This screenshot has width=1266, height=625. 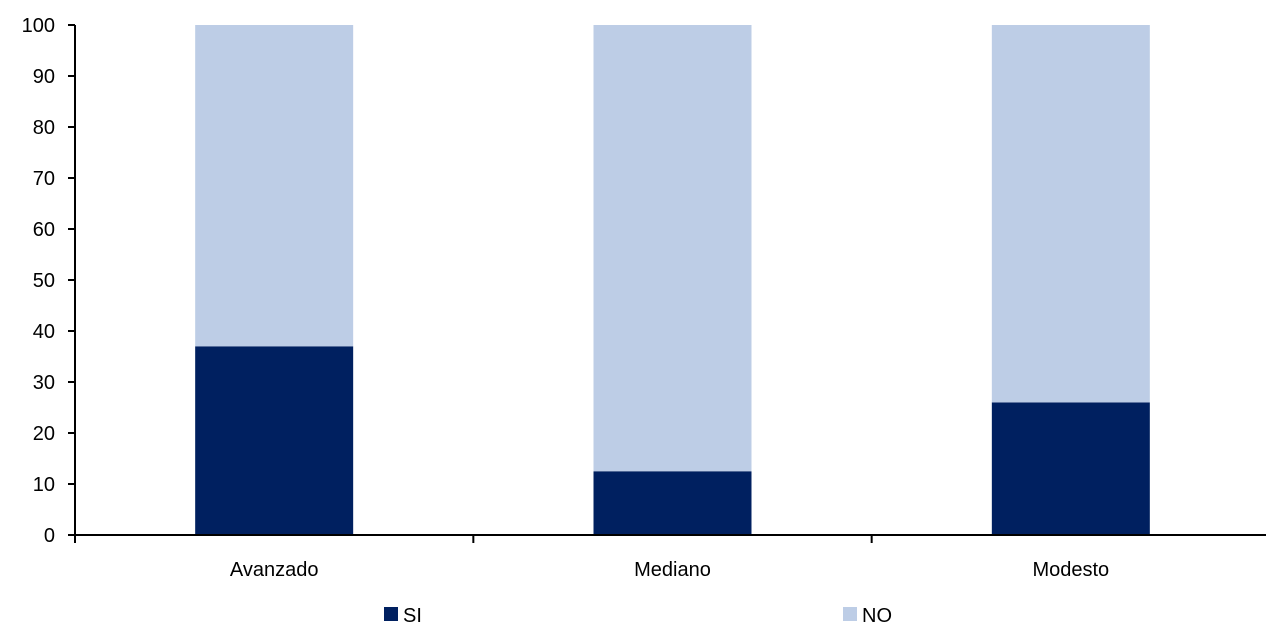 What do you see at coordinates (44, 230) in the screenshot?
I see `y-tick-label: 60` at bounding box center [44, 230].